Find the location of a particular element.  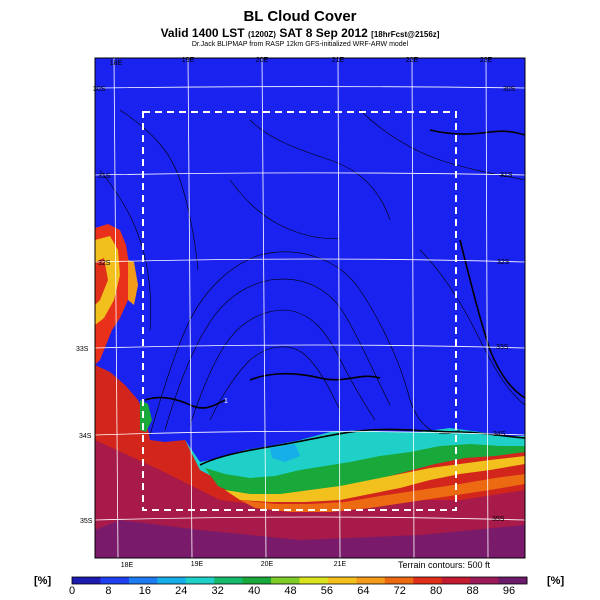

colorbar-tick-label: 96 is located at coordinates (509, 591).